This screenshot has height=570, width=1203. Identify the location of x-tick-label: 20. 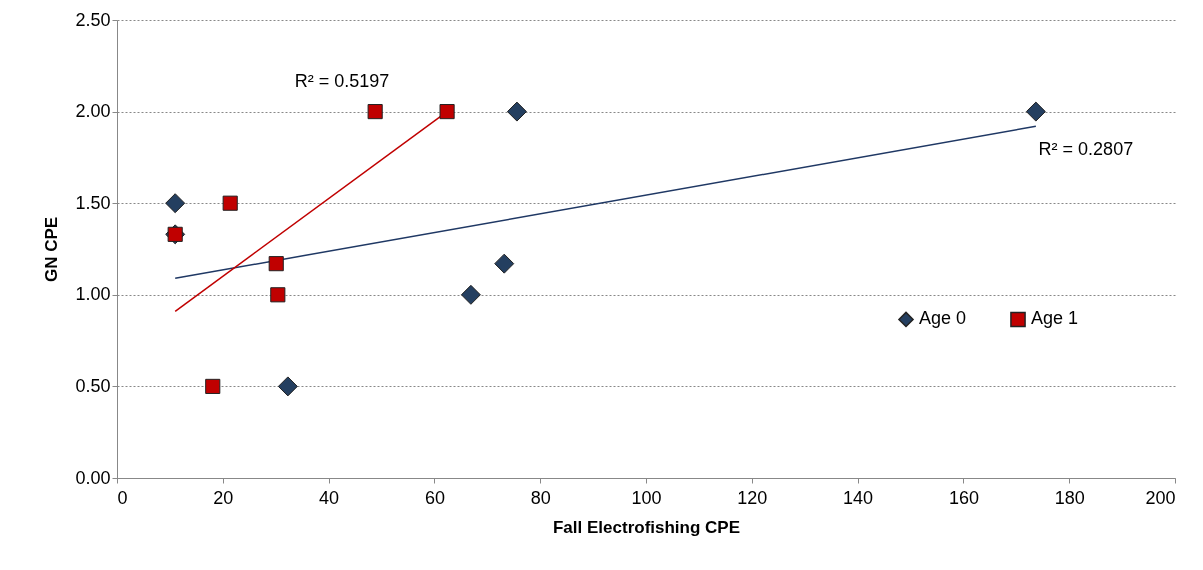
(223, 497).